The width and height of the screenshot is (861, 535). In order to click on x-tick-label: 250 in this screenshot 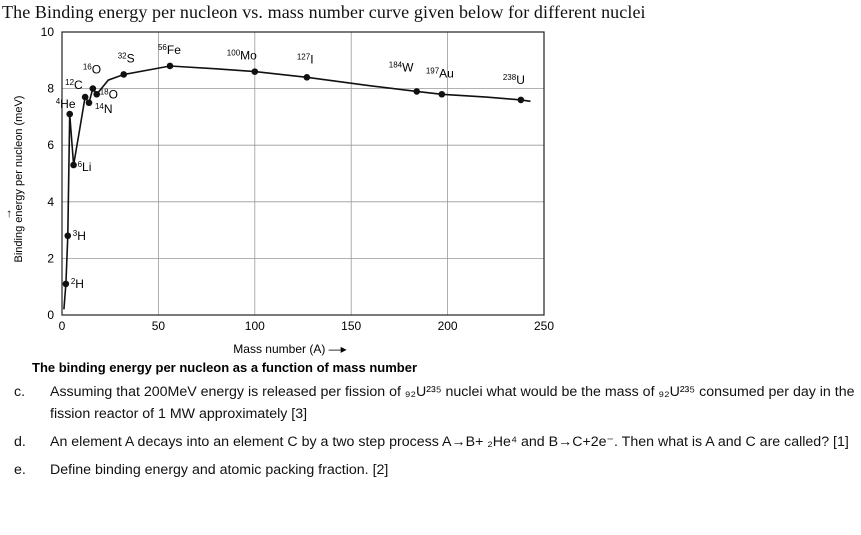, I will do `click(544, 326)`.